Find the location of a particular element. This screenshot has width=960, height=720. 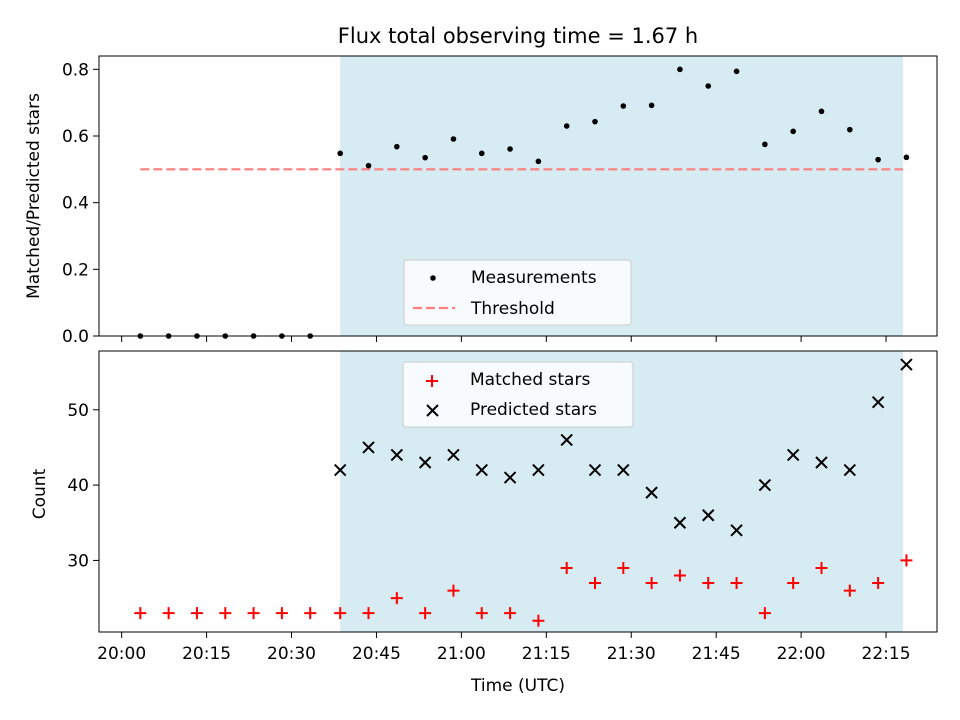

top-y-tick-label: 0.4 is located at coordinates (75, 204).